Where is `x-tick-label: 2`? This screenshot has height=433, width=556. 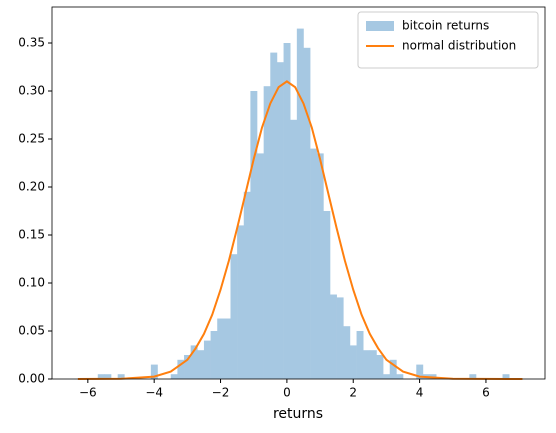
x-tick-label: 2 is located at coordinates (353, 393).